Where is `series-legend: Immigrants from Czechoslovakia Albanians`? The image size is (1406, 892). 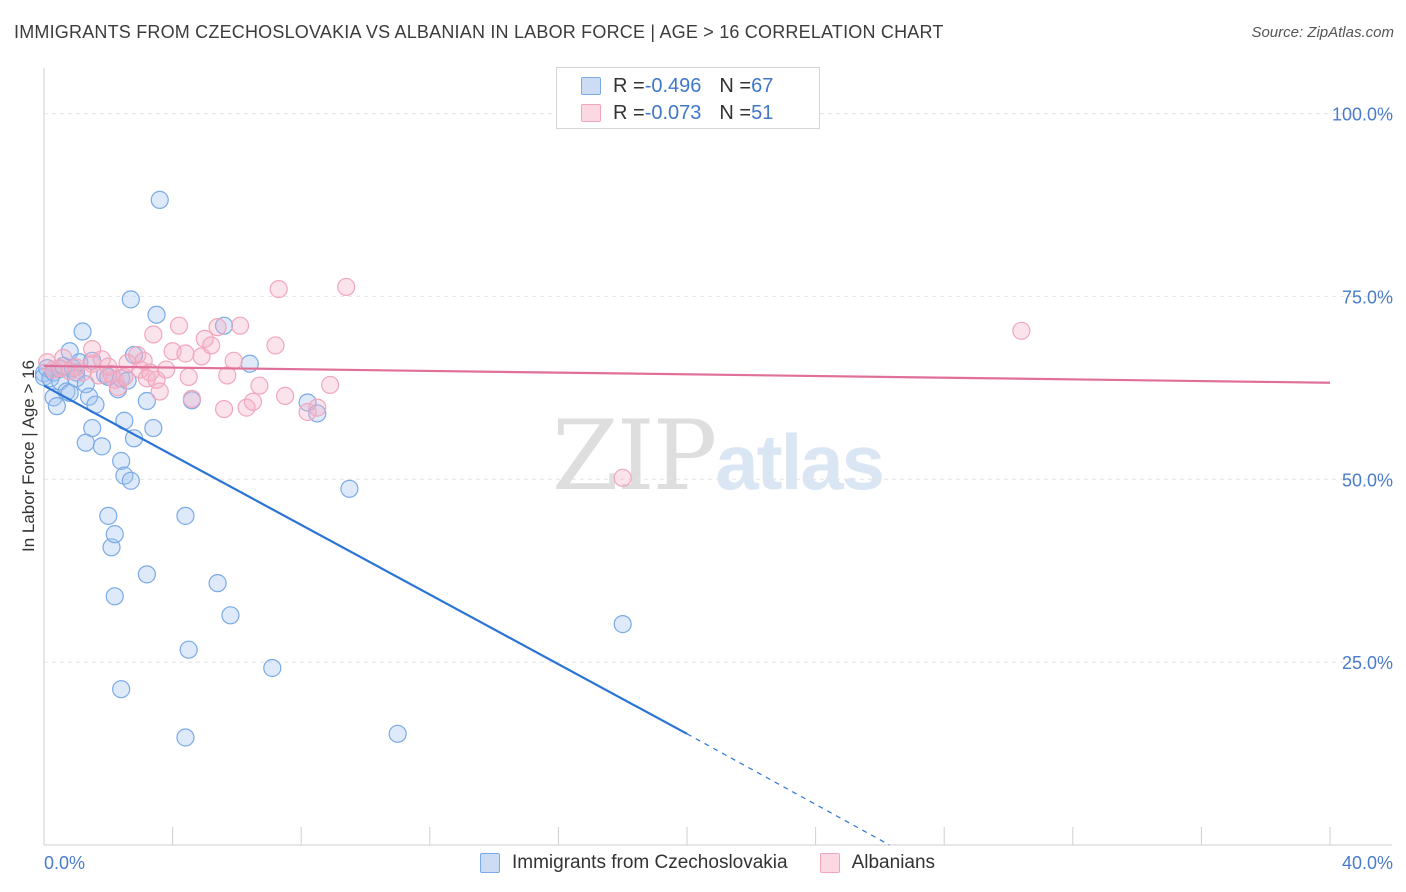
series-legend: Immigrants from Czechoslovakia Albanians is located at coordinates (707, 863).